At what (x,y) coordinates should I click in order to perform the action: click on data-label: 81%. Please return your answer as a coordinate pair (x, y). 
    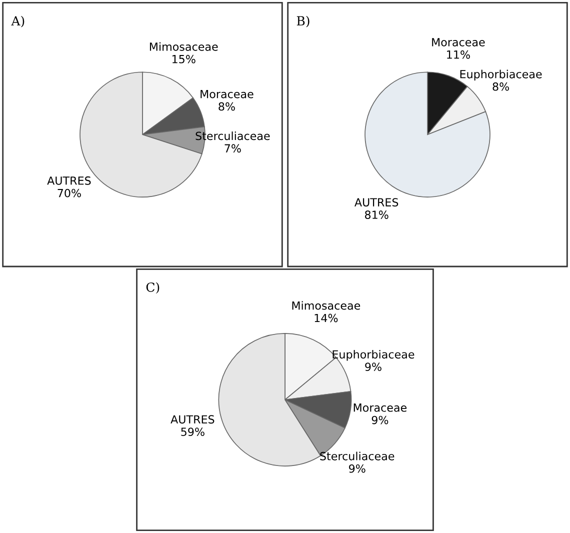
    Looking at the image, I should click on (376, 214).